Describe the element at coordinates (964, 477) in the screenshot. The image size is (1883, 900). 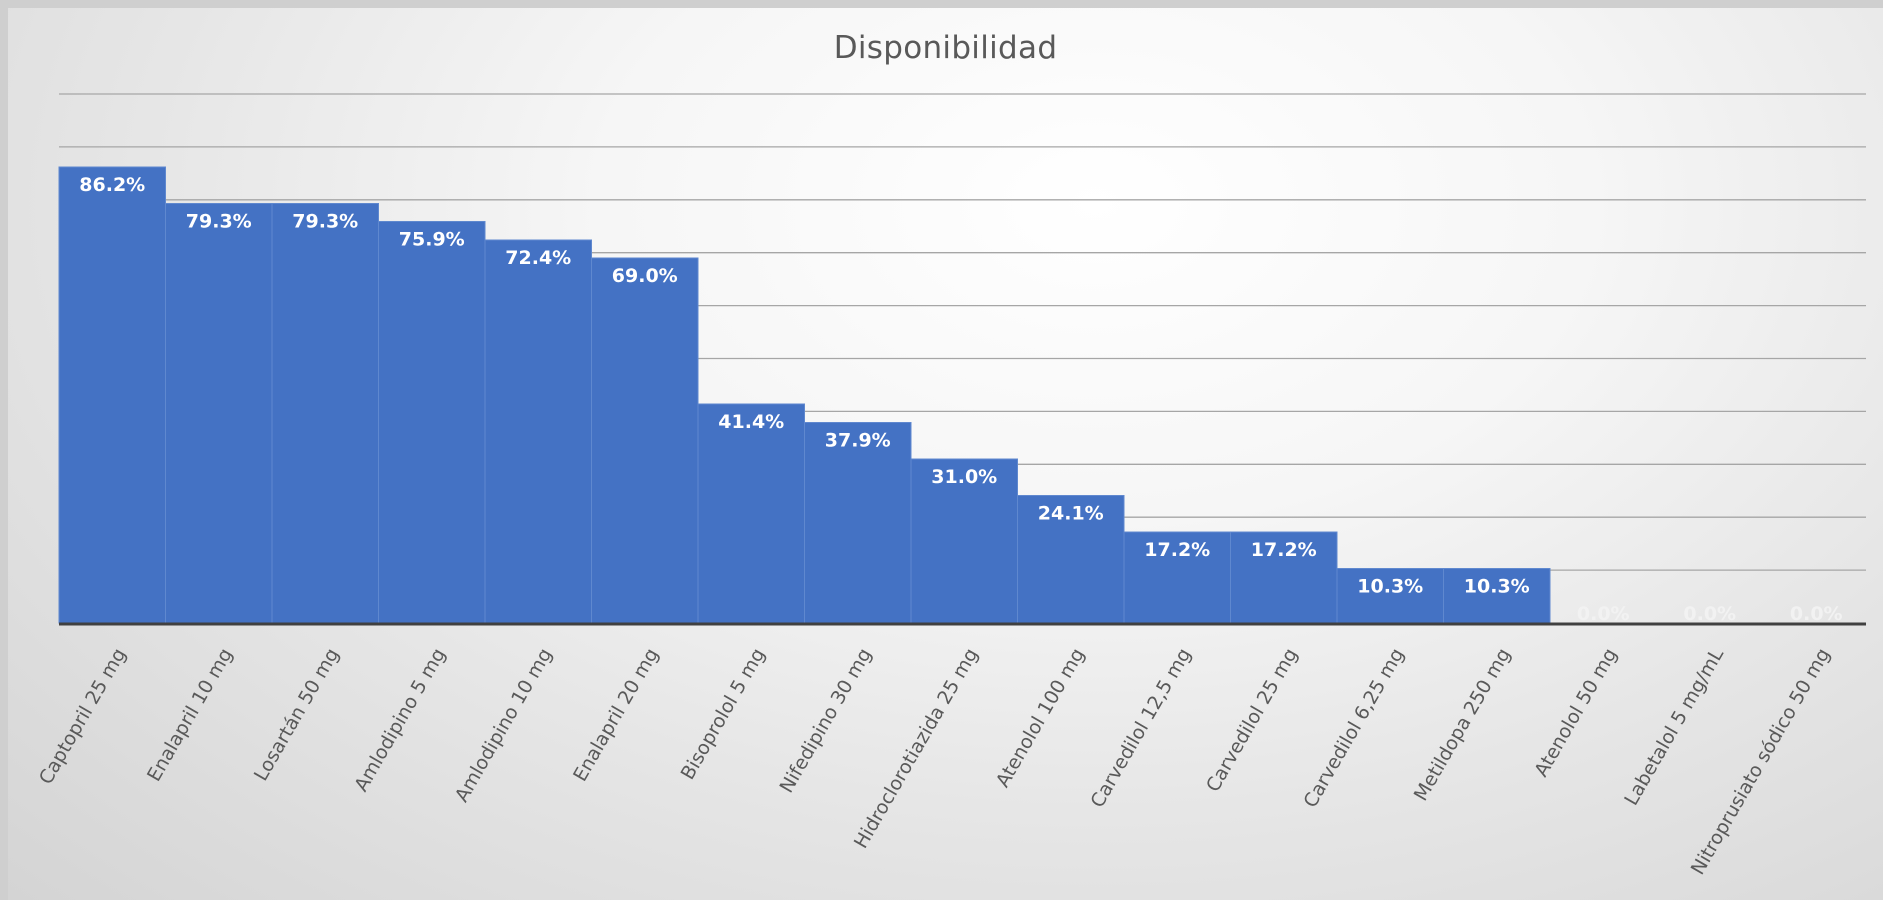
I see `data-label: 31.0%` at that location.